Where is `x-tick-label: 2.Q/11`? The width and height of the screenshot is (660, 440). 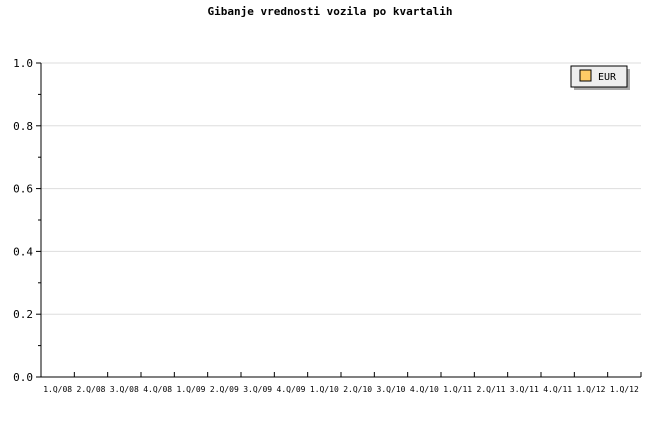 x-tick-label: 2.Q/11 is located at coordinates (491, 389).